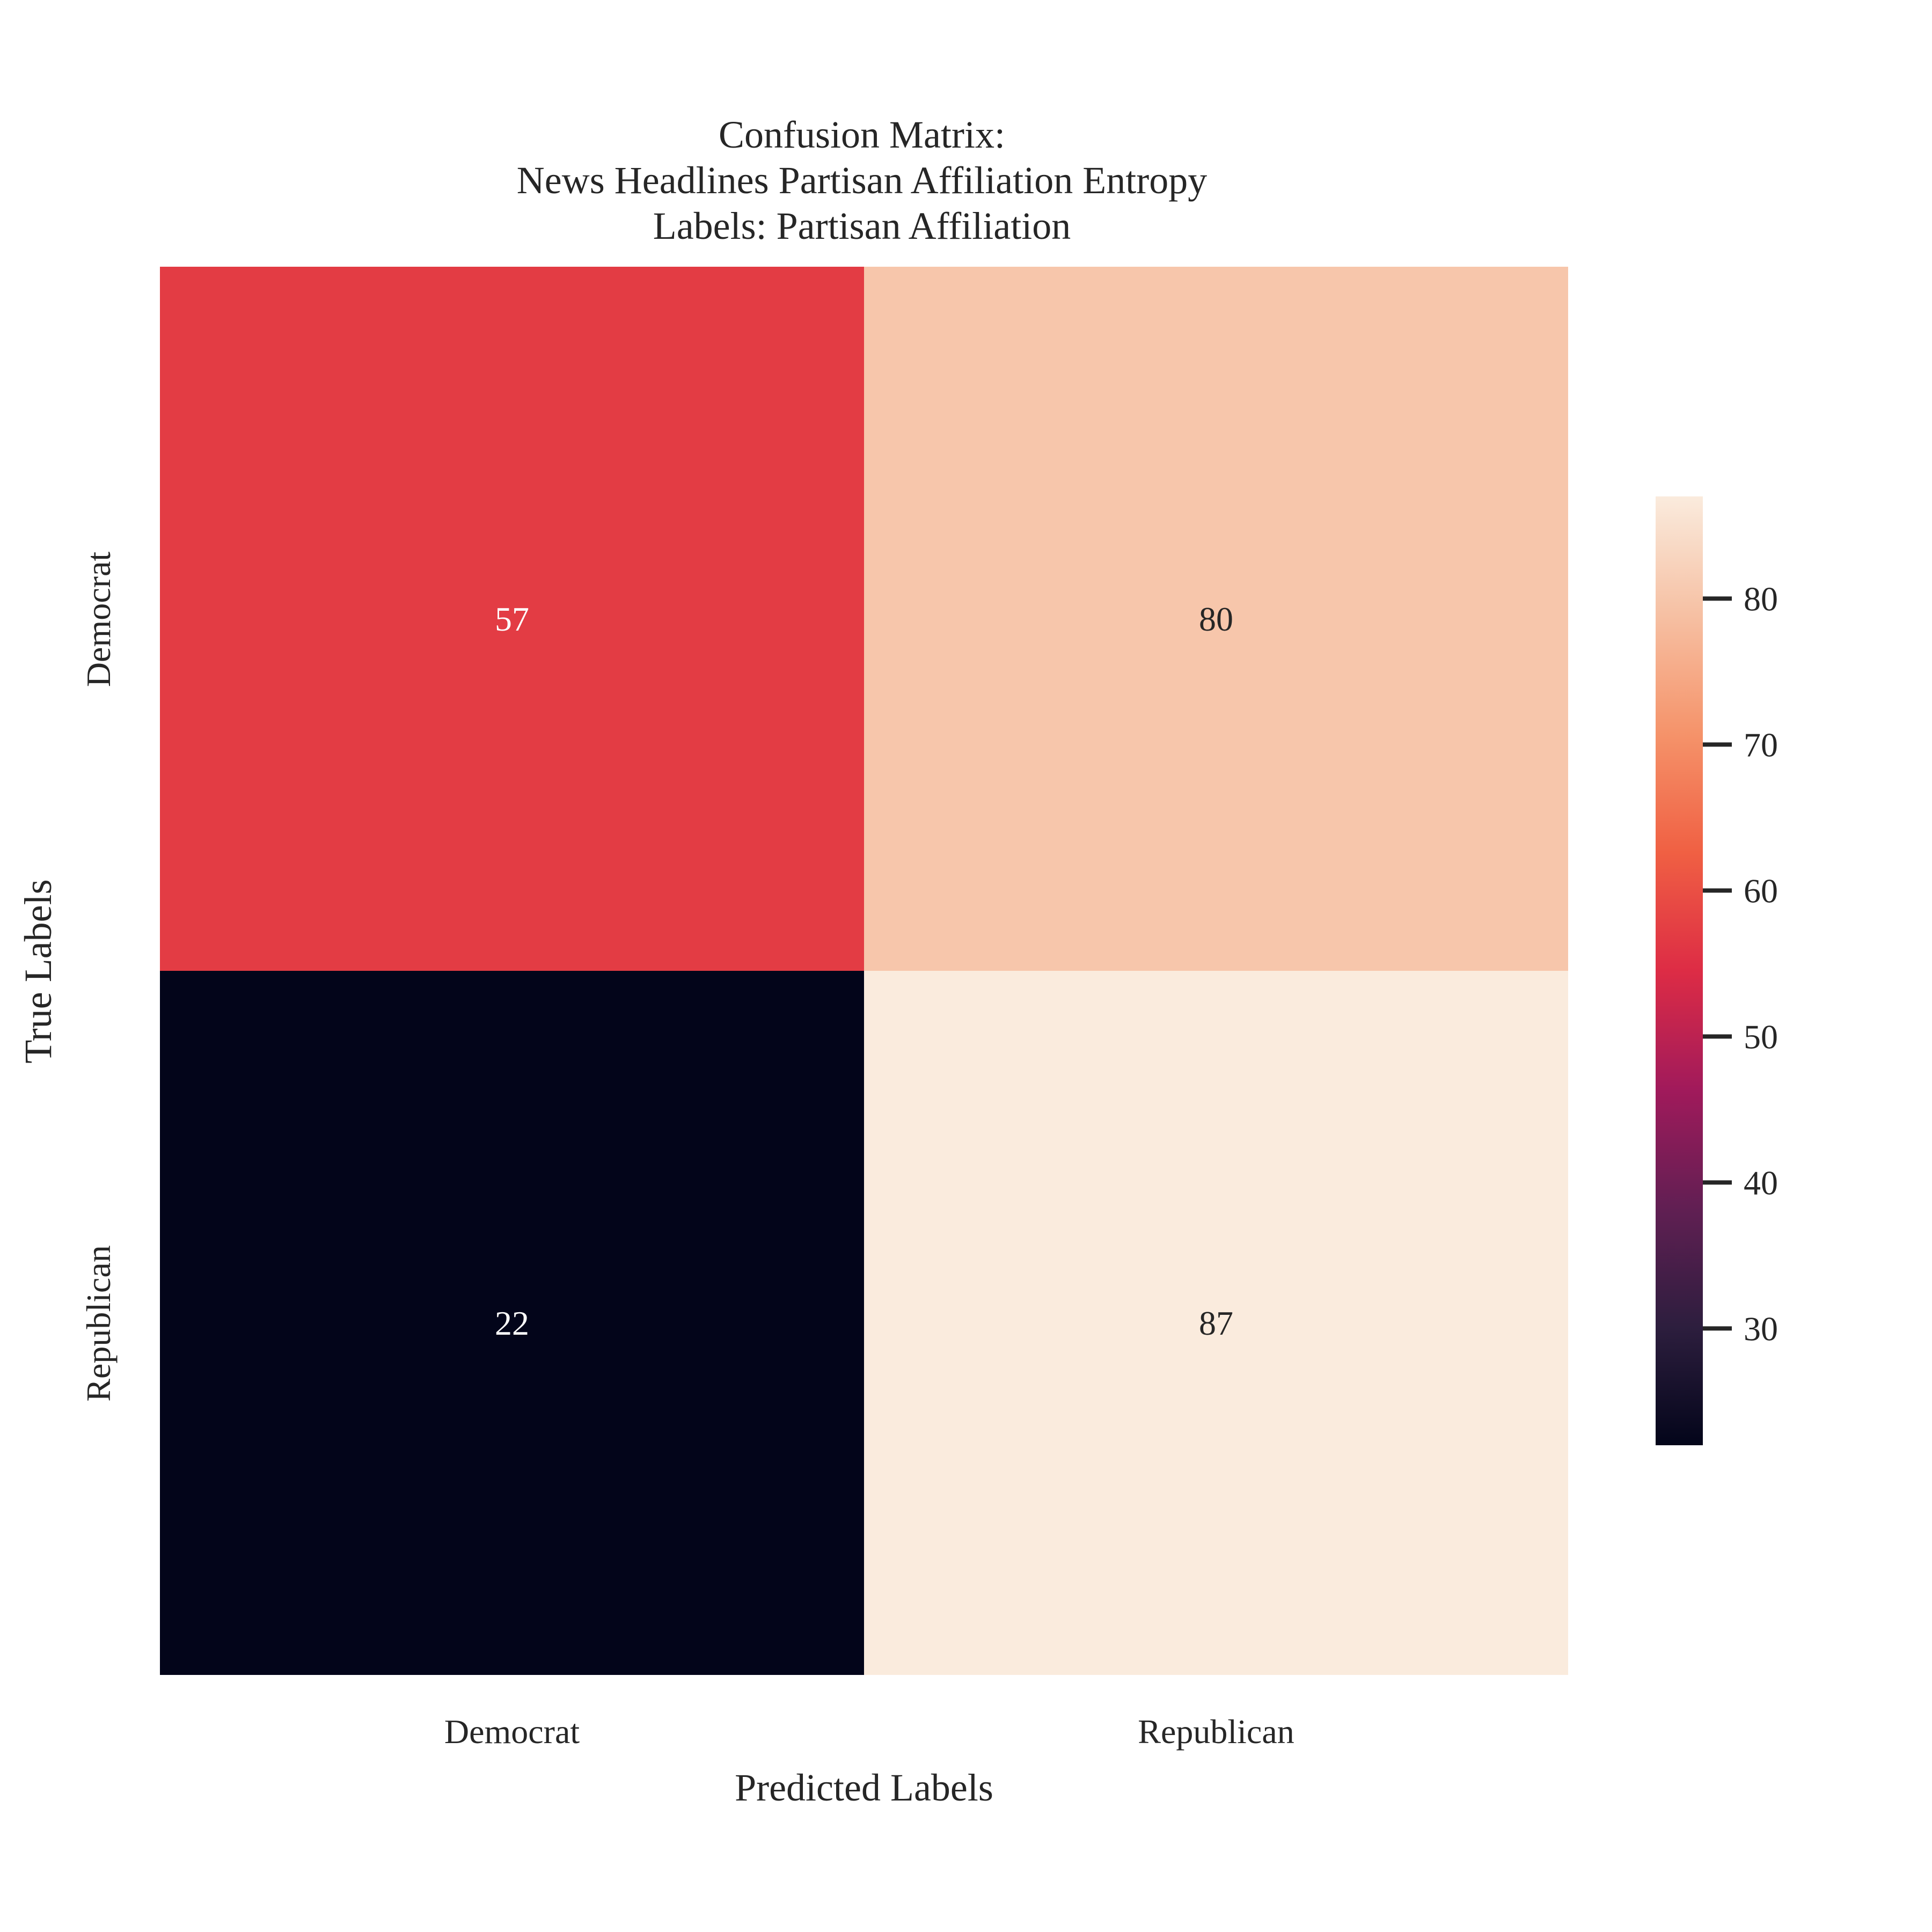 The height and width of the screenshot is (1932, 1932). Describe the element at coordinates (862, 225) in the screenshot. I see `chart-title-line-3: Labels: Partisan Affiliation` at that location.